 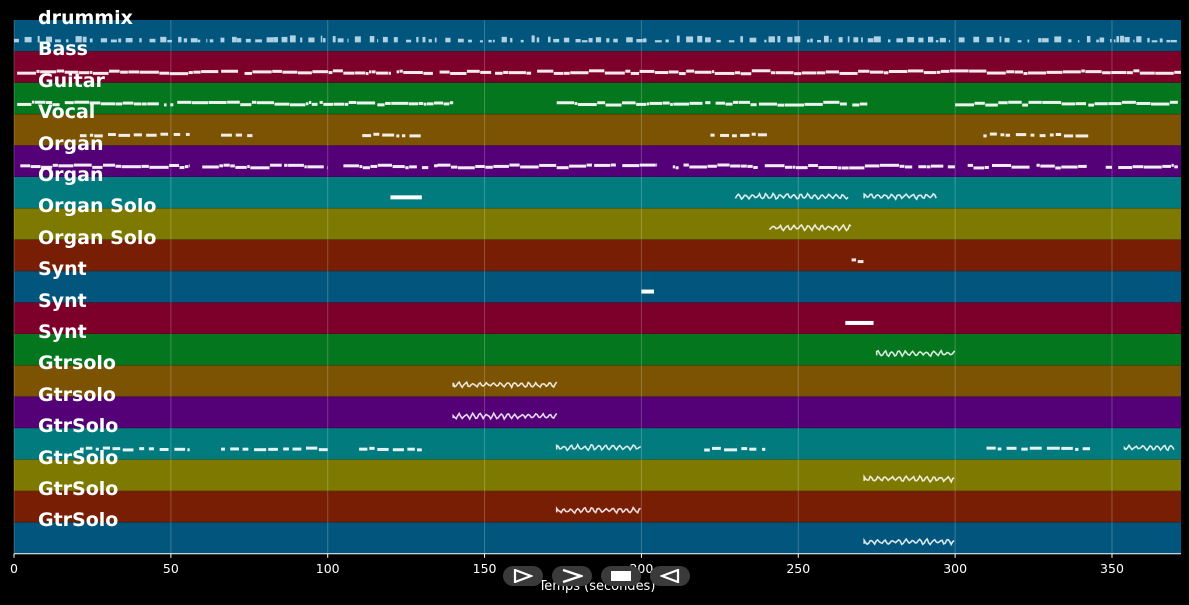 I want to click on track-label: Guitar, so click(x=71, y=80).